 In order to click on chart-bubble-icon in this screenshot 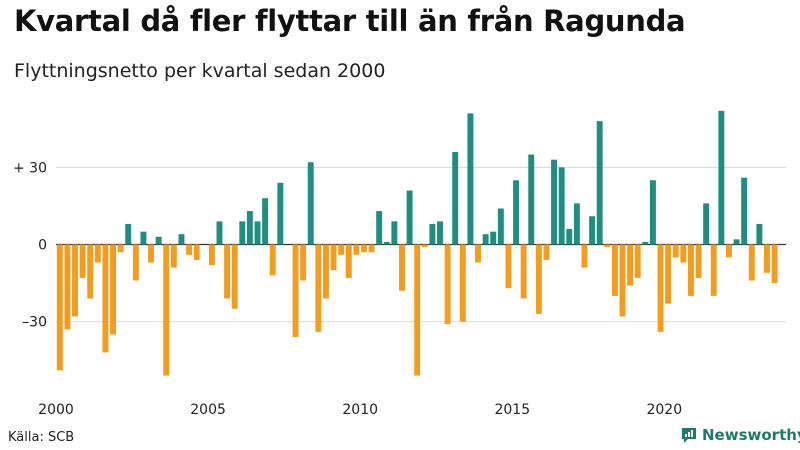, I will do `click(689, 435)`.